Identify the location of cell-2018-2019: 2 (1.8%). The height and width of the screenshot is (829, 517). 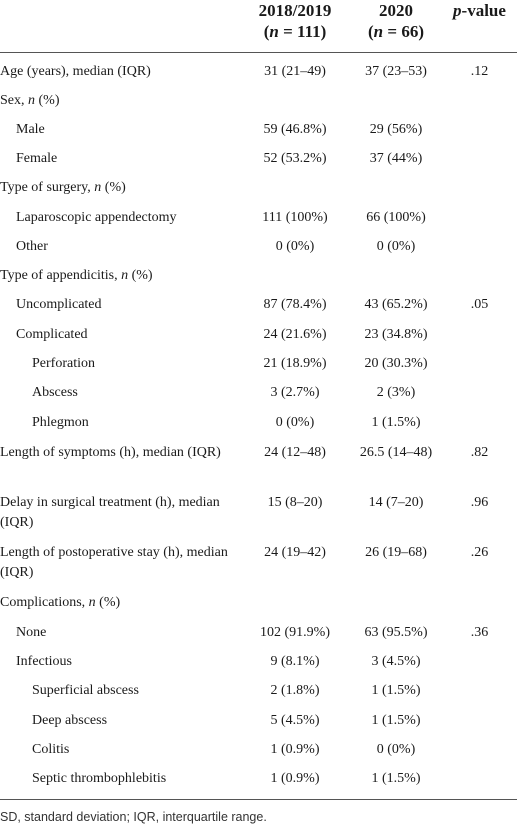
(295, 690).